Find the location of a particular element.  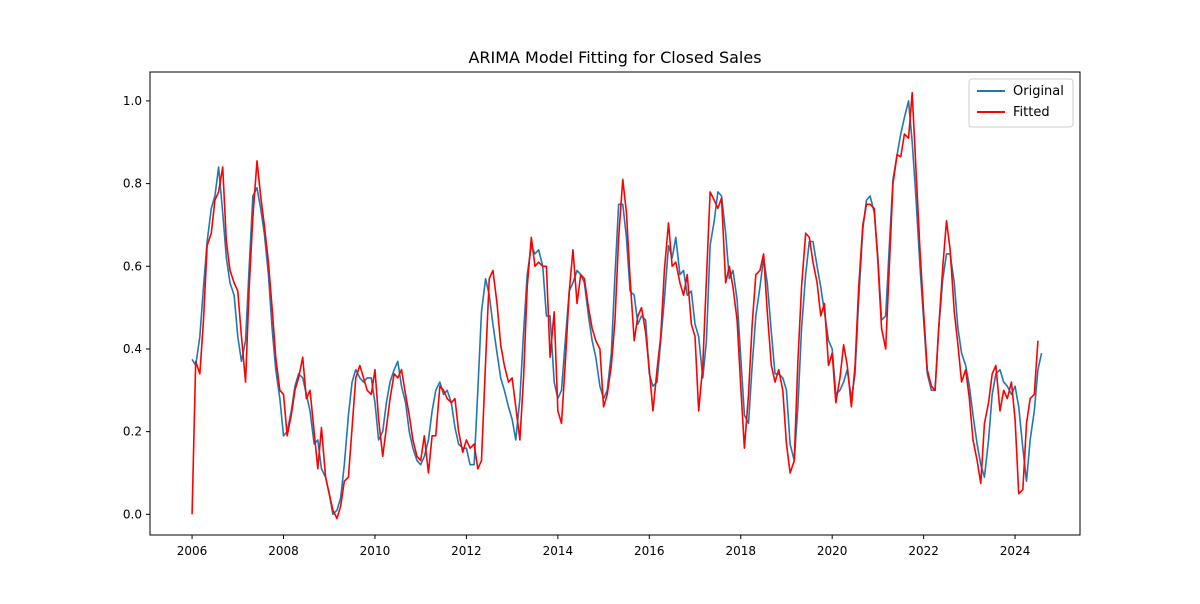

y-tick-label: 0.6 is located at coordinates (132, 266).